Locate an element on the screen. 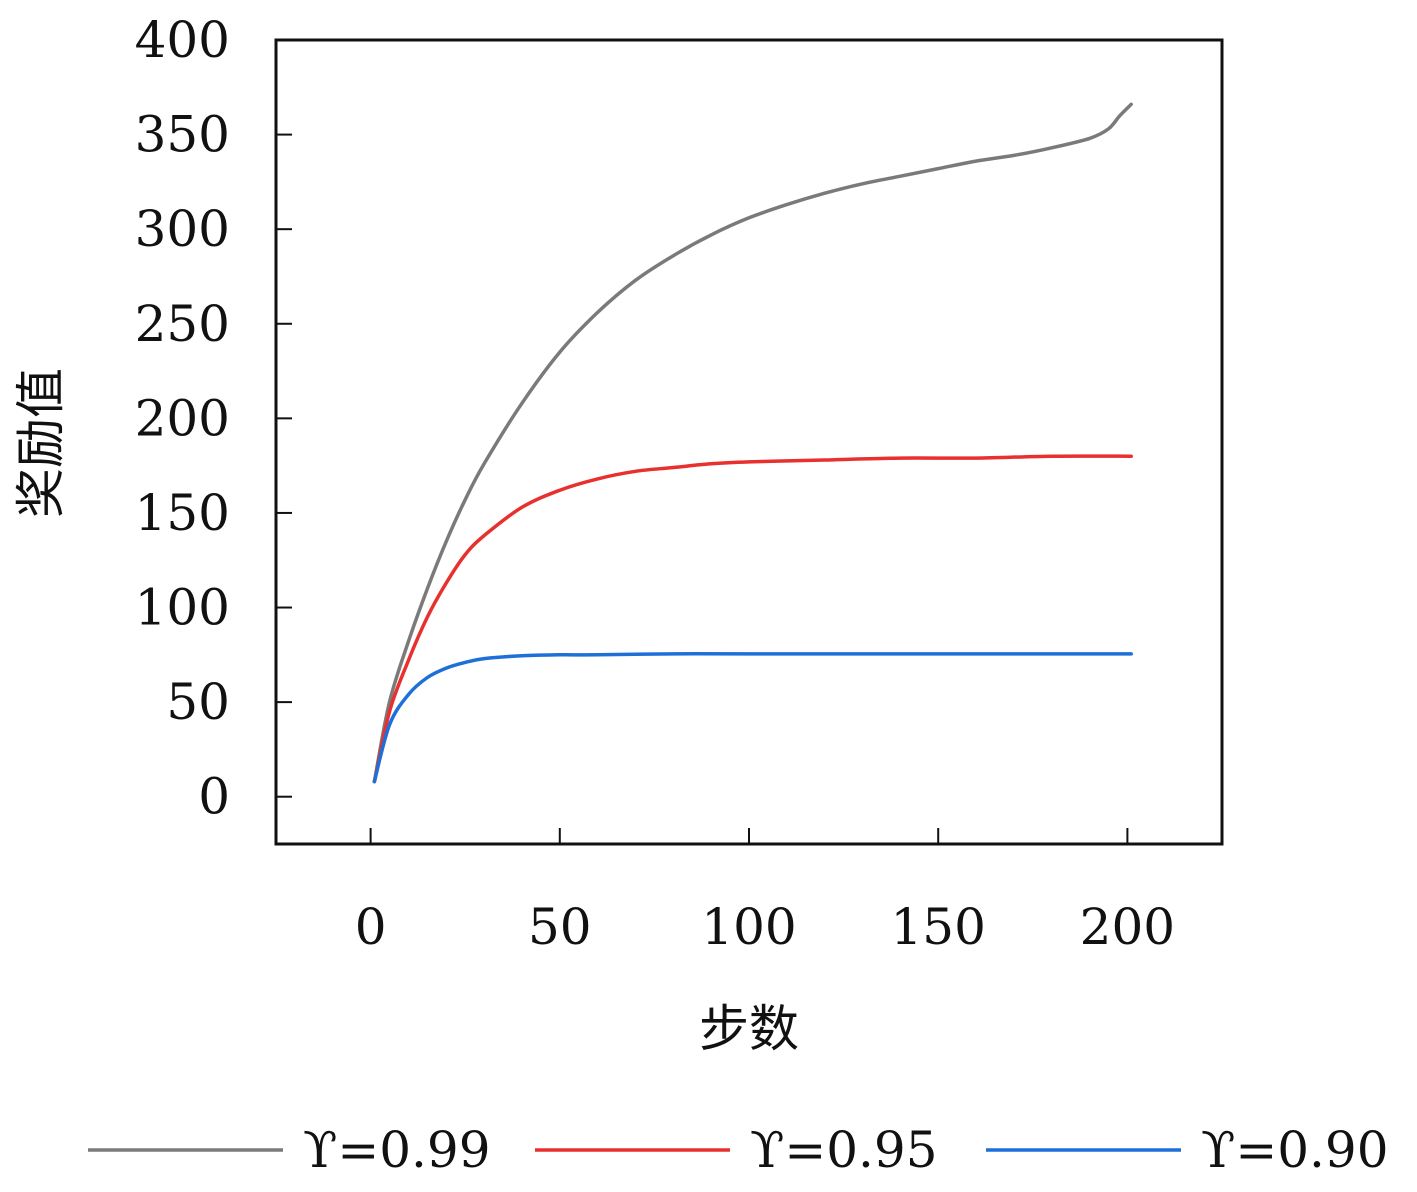 The width and height of the screenshot is (1417, 1192). legend-label-0: ϒ=0.99 is located at coordinates (397, 1150).